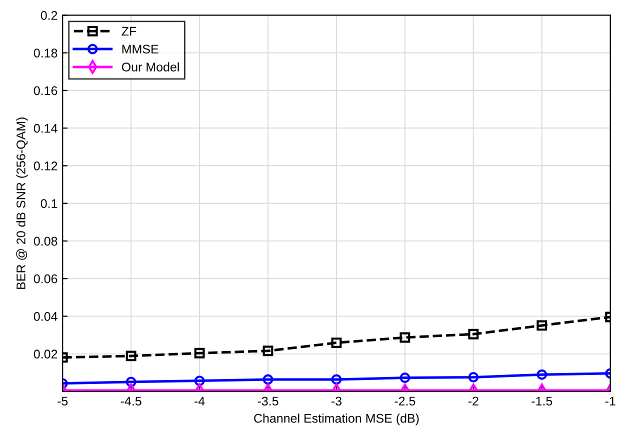  Describe the element at coordinates (46, 241) in the screenshot. I see `y-tick-label: 0.08` at that location.